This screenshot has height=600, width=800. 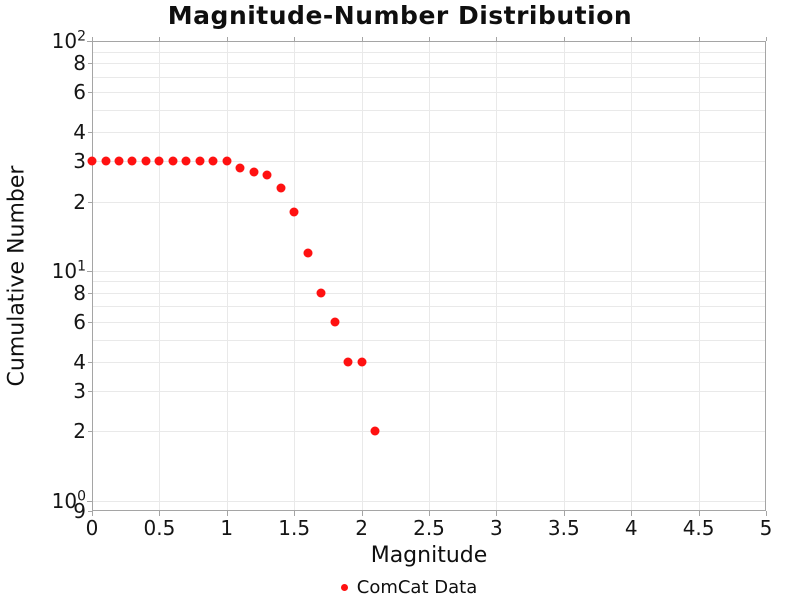 I want to click on x-axis-label: Magnitude, so click(x=429, y=555).